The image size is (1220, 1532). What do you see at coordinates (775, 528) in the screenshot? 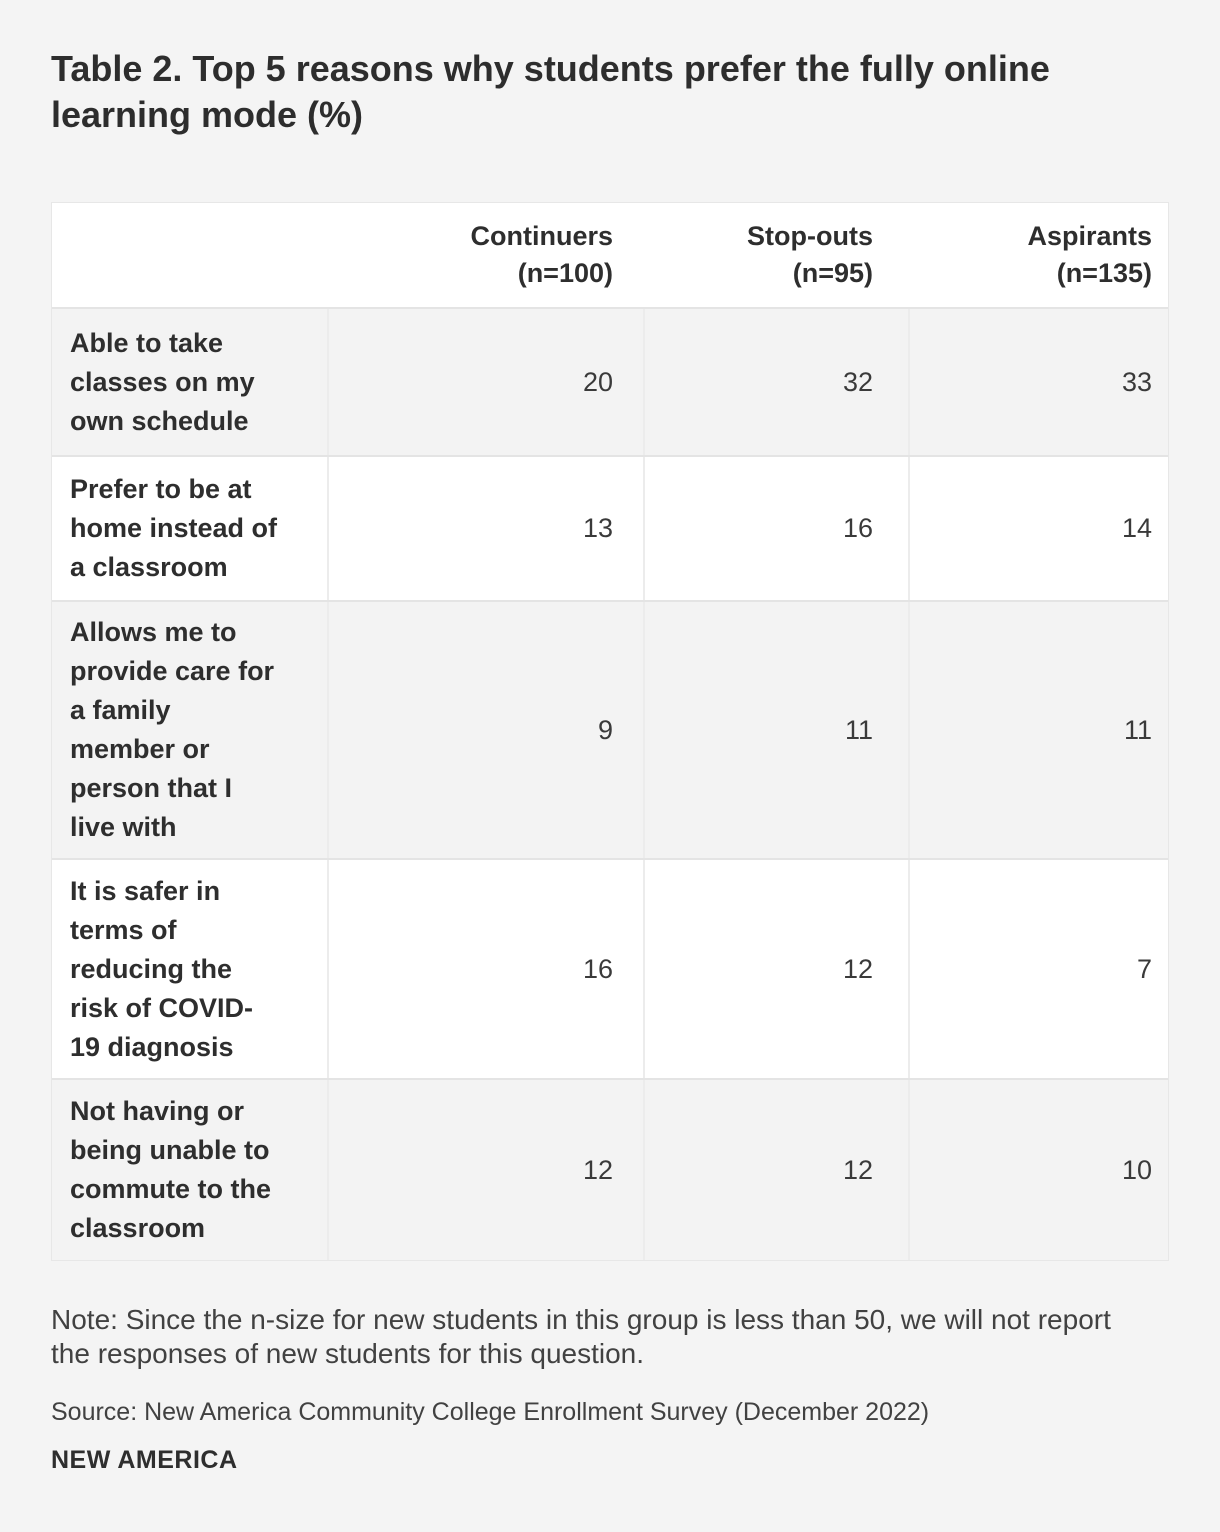
I see `value-cell-stopouts: 16` at bounding box center [775, 528].